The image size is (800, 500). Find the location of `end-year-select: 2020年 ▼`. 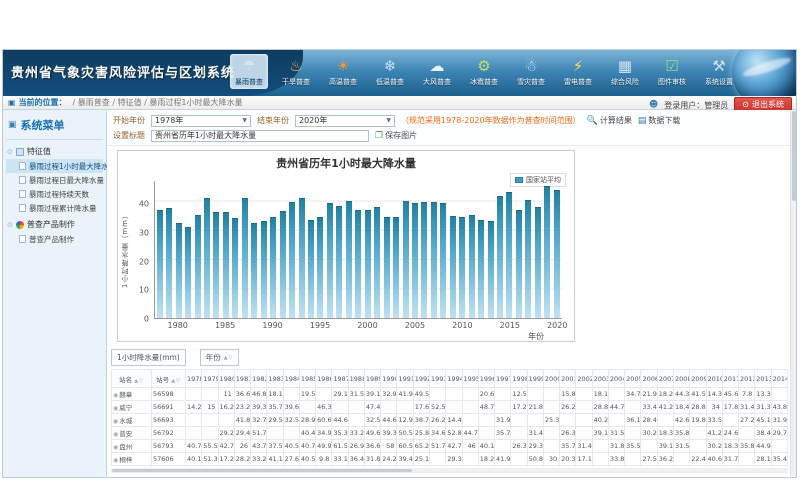

end-year-select: 2020年 ▼ is located at coordinates (345, 120).